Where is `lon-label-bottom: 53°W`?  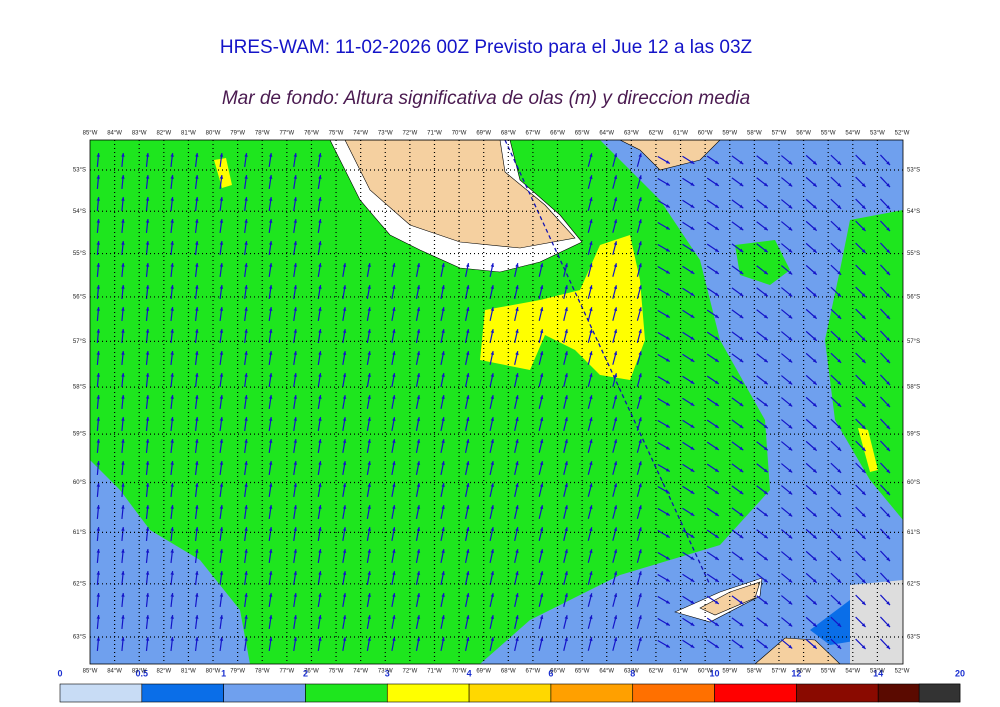 lon-label-bottom: 53°W is located at coordinates (877, 672).